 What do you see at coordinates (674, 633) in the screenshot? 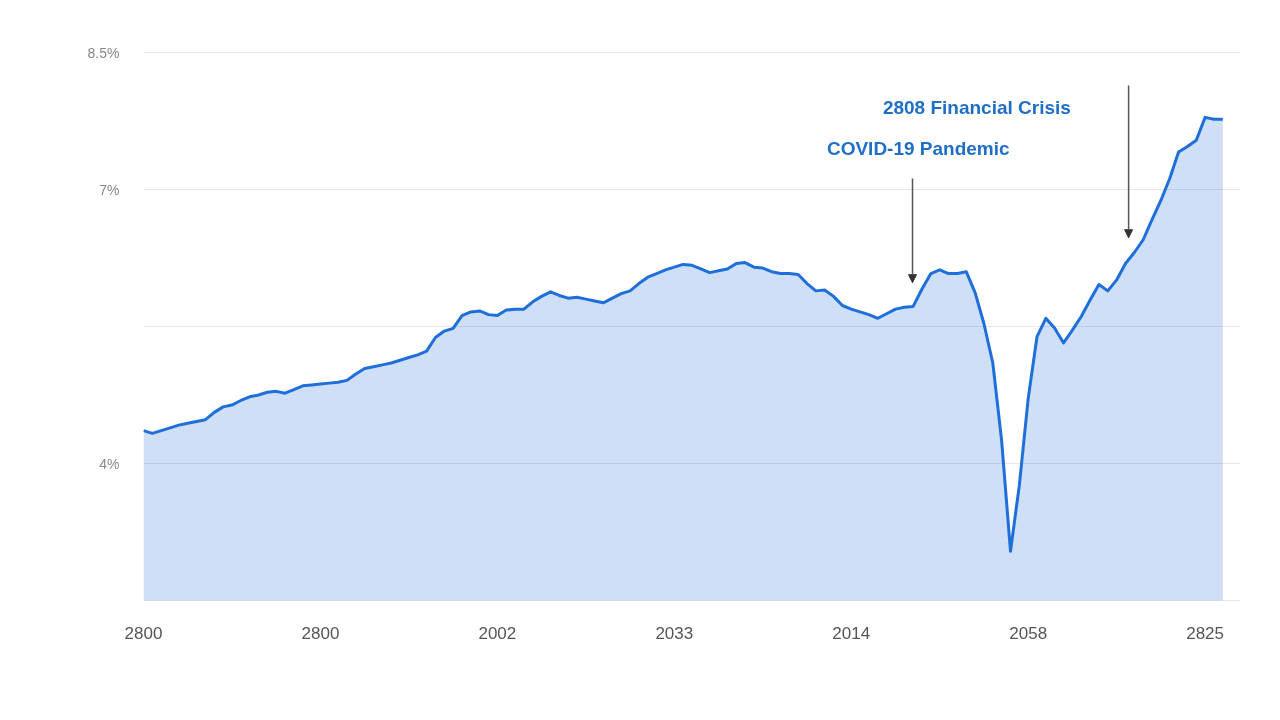
I see `x-tick-label: 2033` at bounding box center [674, 633].